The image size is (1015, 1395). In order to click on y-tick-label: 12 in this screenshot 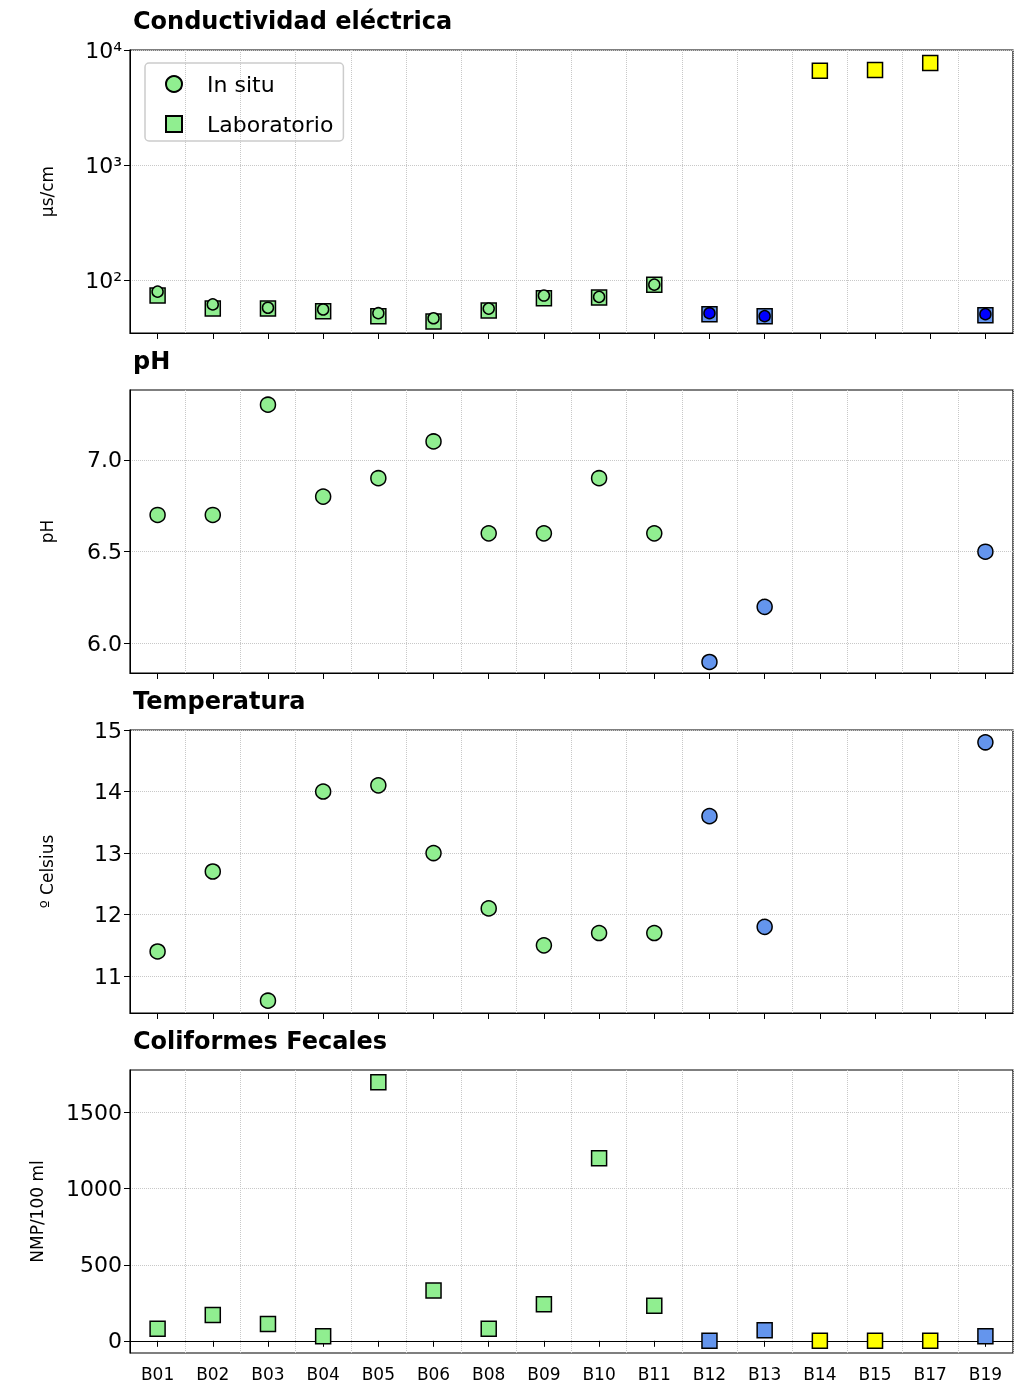, I will do `click(108, 915)`.